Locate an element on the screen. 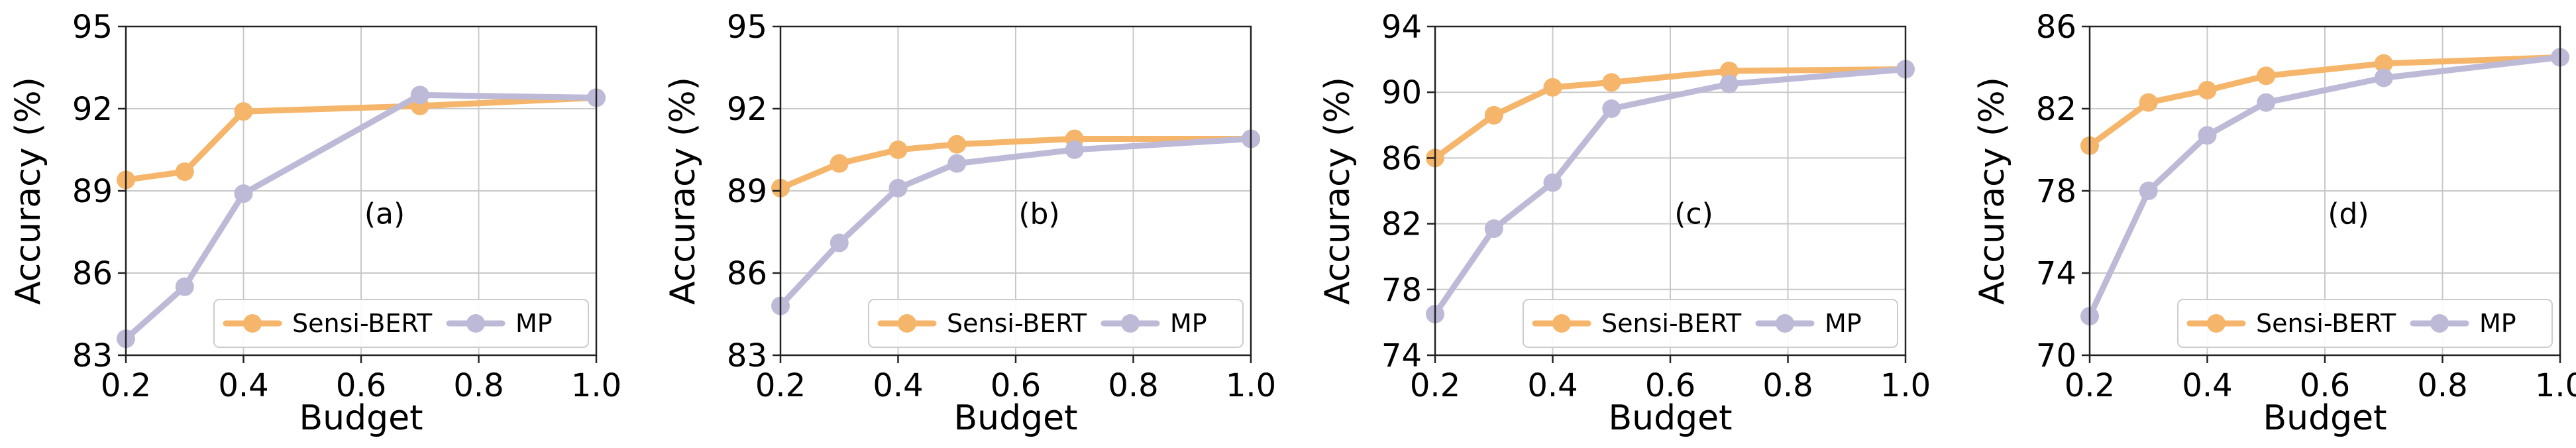 The height and width of the screenshot is (448, 2576). panel-label: (c) is located at coordinates (1693, 214).